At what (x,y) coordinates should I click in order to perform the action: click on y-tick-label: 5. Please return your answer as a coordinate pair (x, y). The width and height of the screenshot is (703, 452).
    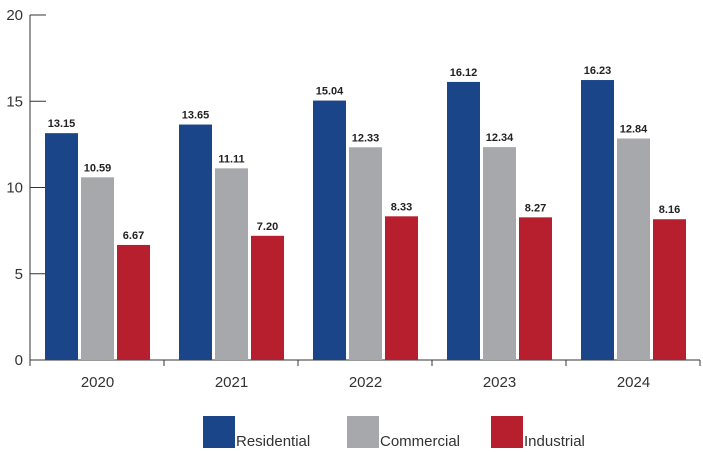
    Looking at the image, I should click on (19, 274).